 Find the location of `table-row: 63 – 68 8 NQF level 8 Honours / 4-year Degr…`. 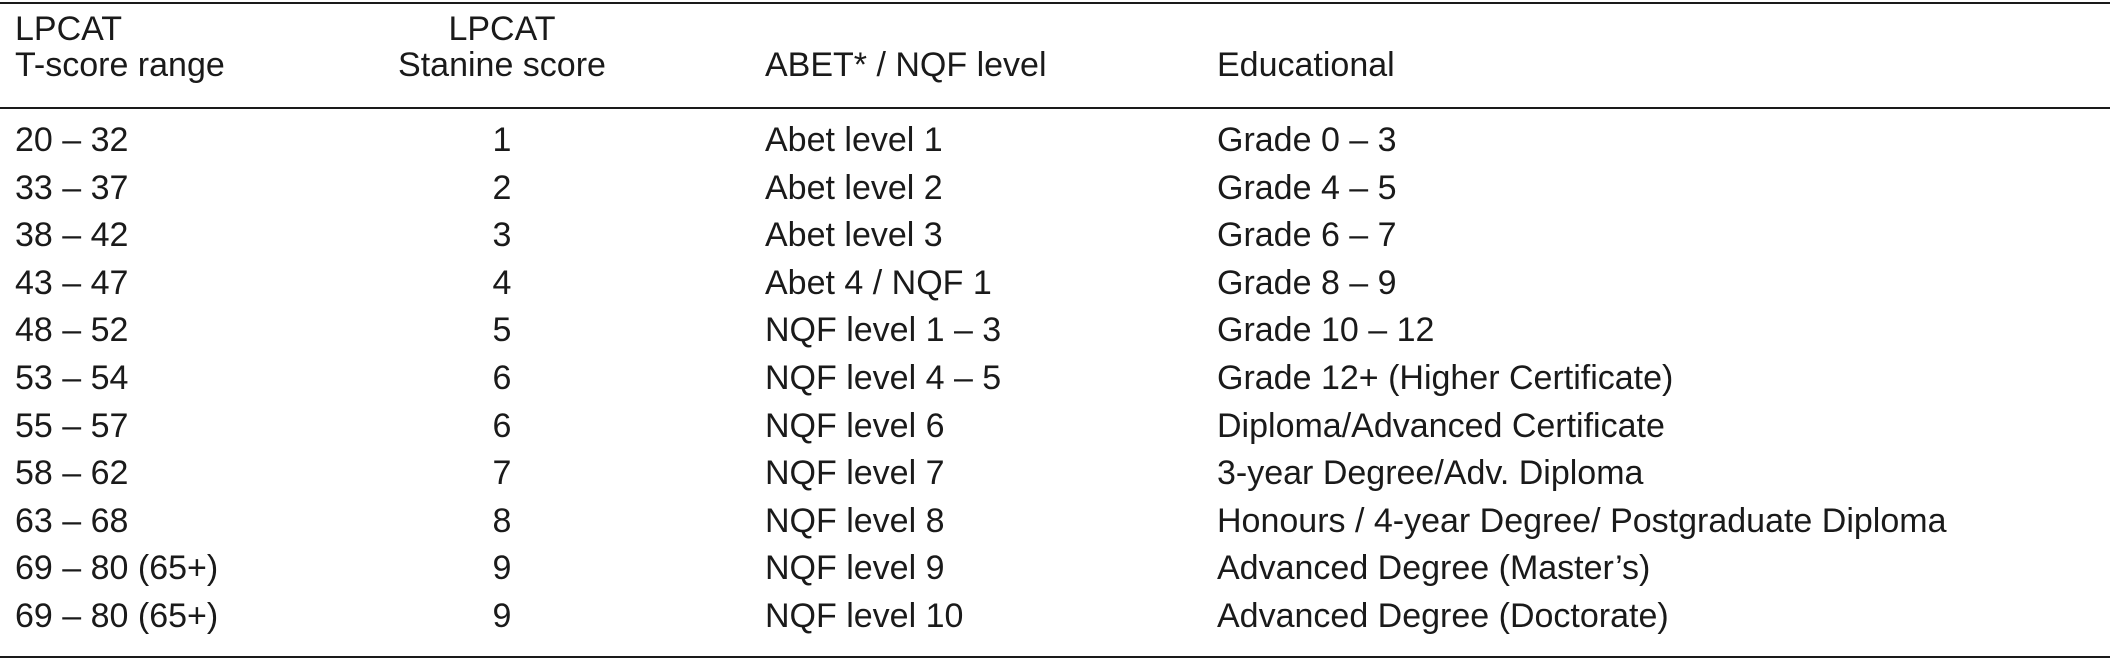

table-row: 63 – 68 8 NQF level 8 Honours / 4-year Degr… is located at coordinates (1055, 522).